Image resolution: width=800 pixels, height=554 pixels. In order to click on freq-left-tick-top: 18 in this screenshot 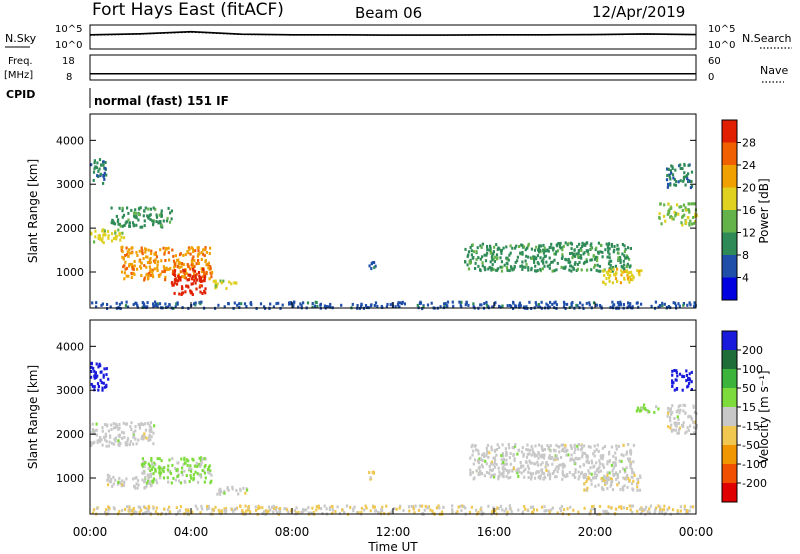, I will do `click(68, 61)`.